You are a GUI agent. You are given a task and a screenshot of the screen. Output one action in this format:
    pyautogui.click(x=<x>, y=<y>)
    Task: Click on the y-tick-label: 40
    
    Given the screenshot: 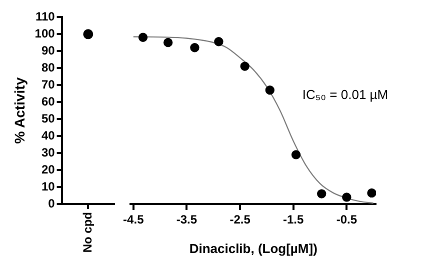 What is the action you would take?
    pyautogui.click(x=48, y=135)
    